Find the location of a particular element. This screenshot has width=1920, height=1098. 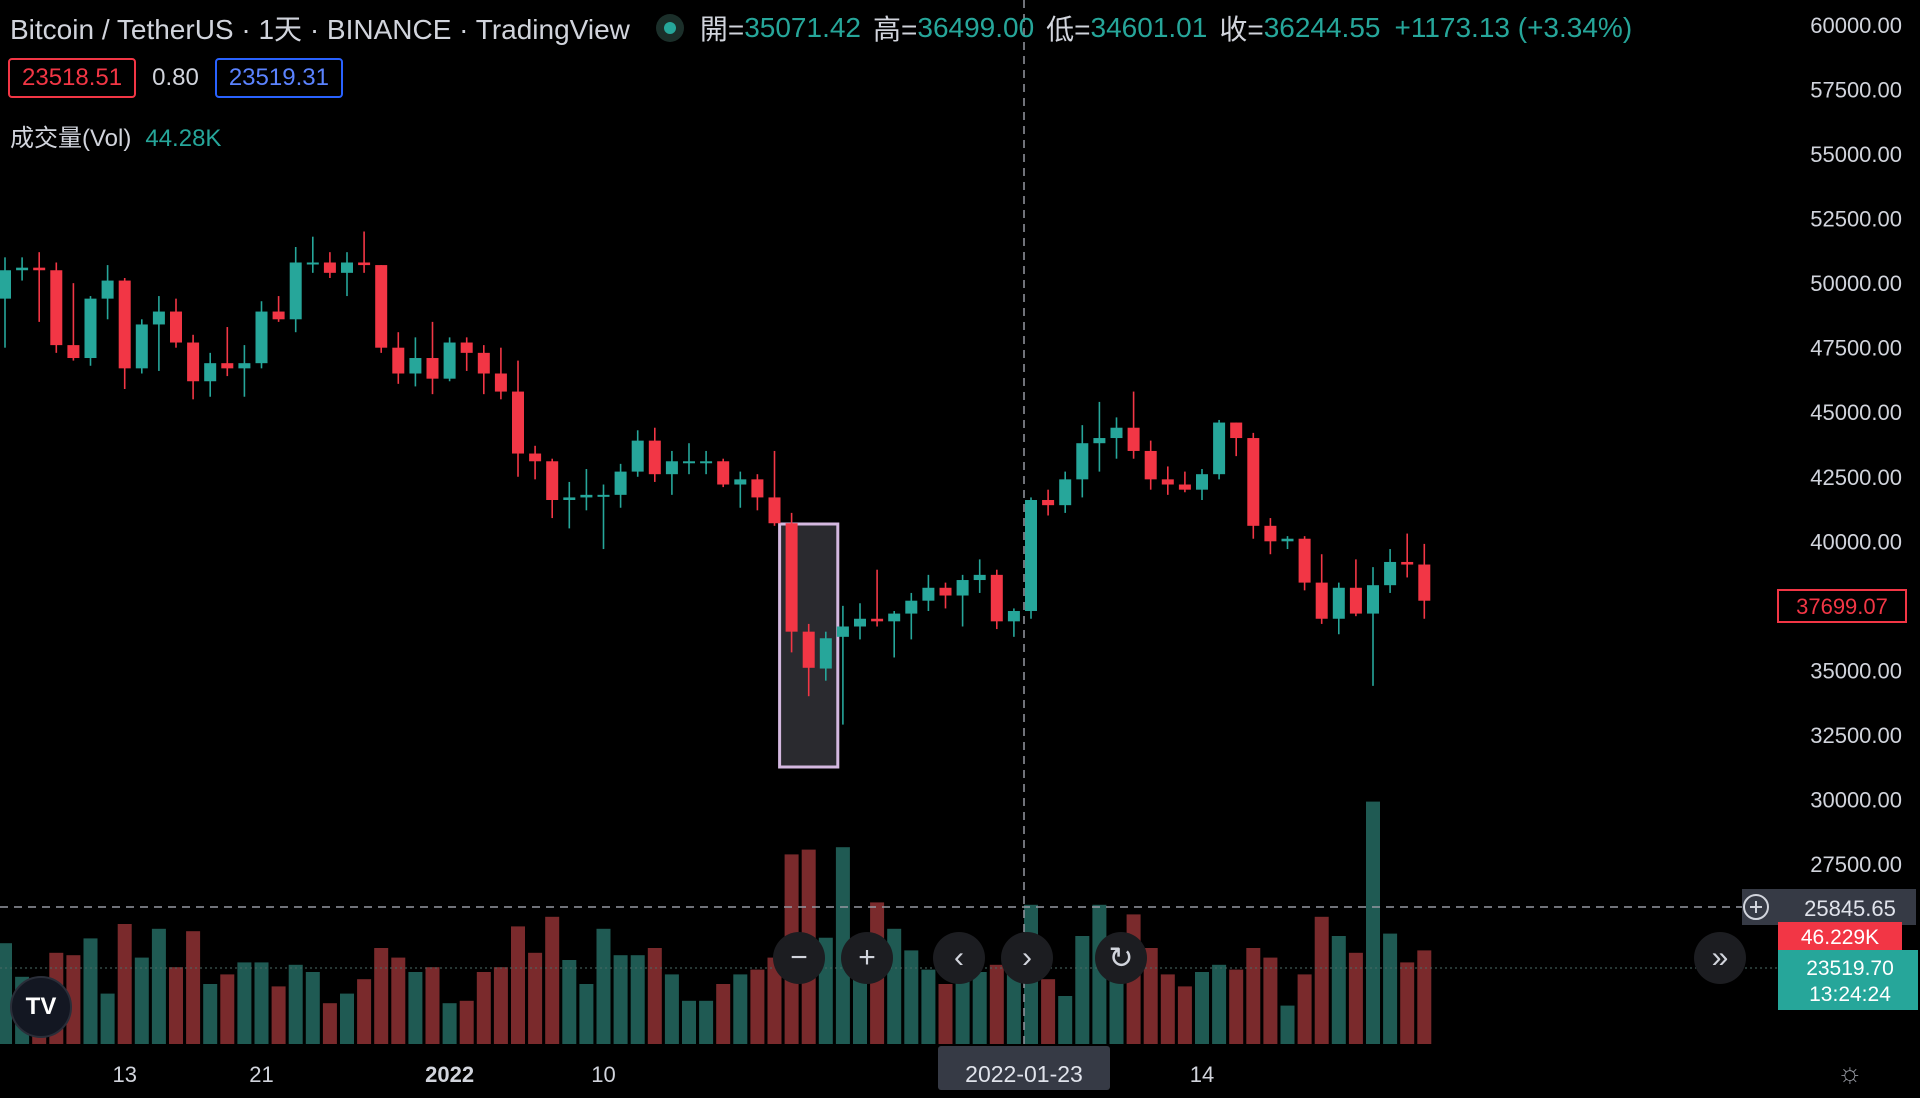

settings-icon: ☼ is located at coordinates (1850, 1072).